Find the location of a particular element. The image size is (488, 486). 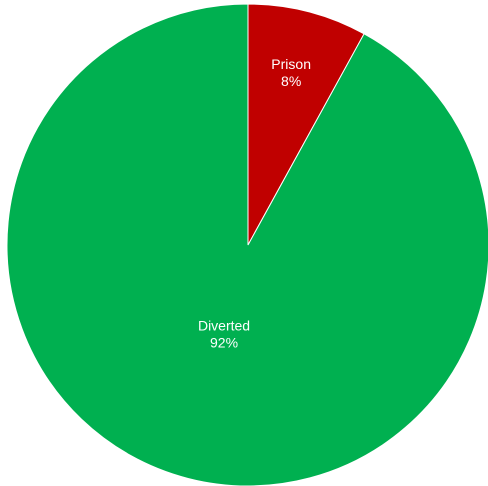

pie-slice-prison is located at coordinates (306, 124).